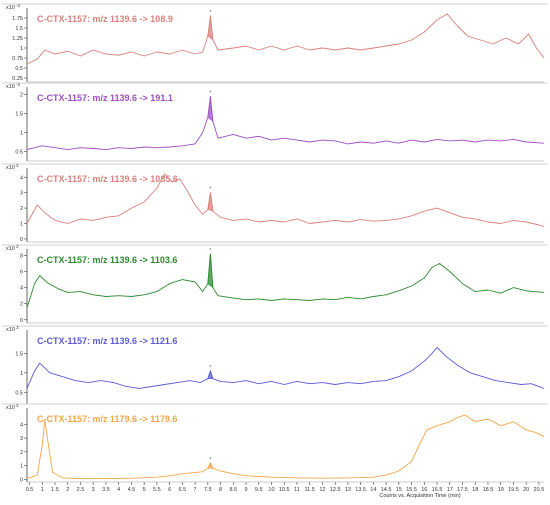 This screenshot has height=505, width=550. I want to click on x-tick-label: 12.5, so click(335, 490).